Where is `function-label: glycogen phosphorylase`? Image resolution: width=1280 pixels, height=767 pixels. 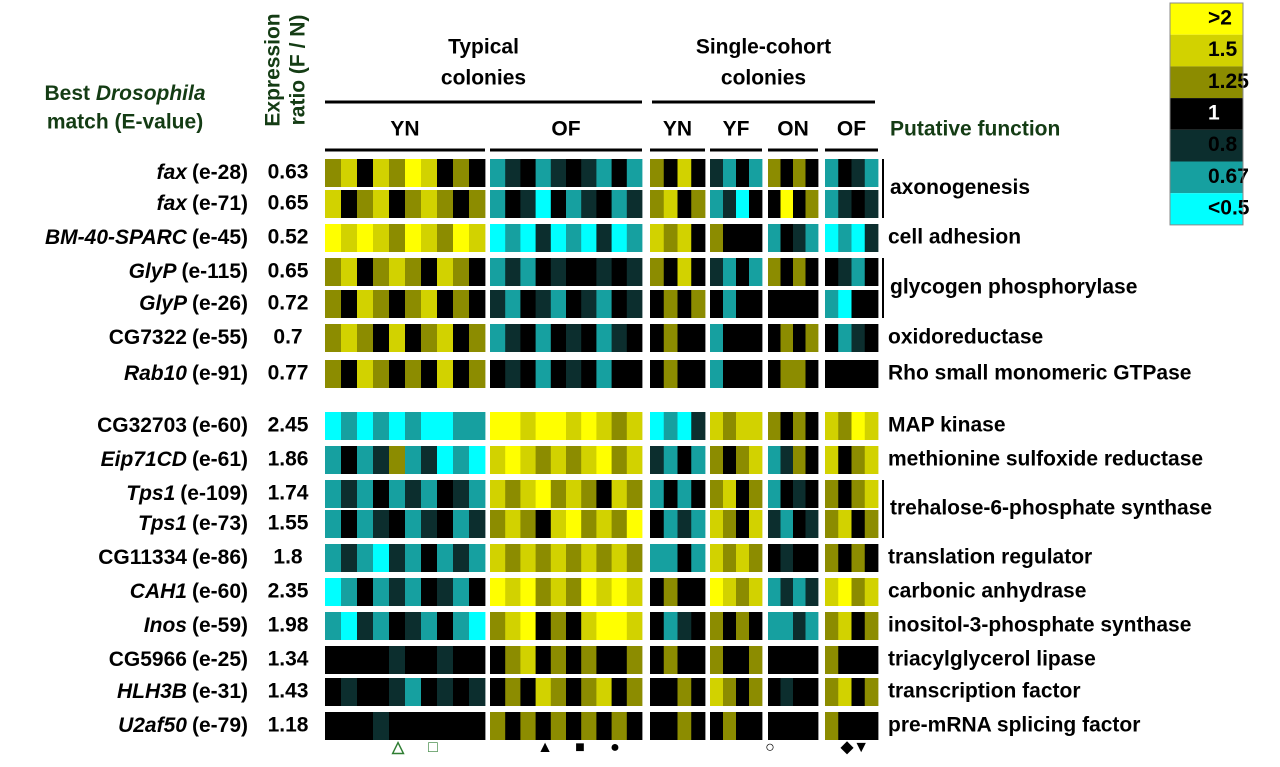 function-label: glycogen phosphorylase is located at coordinates (1013, 287).